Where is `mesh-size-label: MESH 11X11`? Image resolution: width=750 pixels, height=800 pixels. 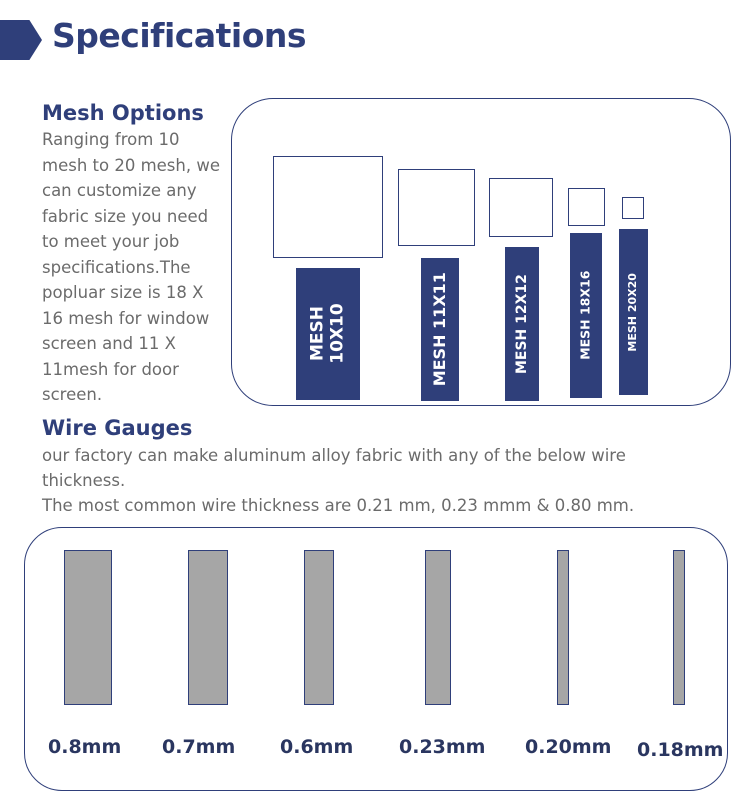
mesh-size-label: MESH 11X11 is located at coordinates (439, 329).